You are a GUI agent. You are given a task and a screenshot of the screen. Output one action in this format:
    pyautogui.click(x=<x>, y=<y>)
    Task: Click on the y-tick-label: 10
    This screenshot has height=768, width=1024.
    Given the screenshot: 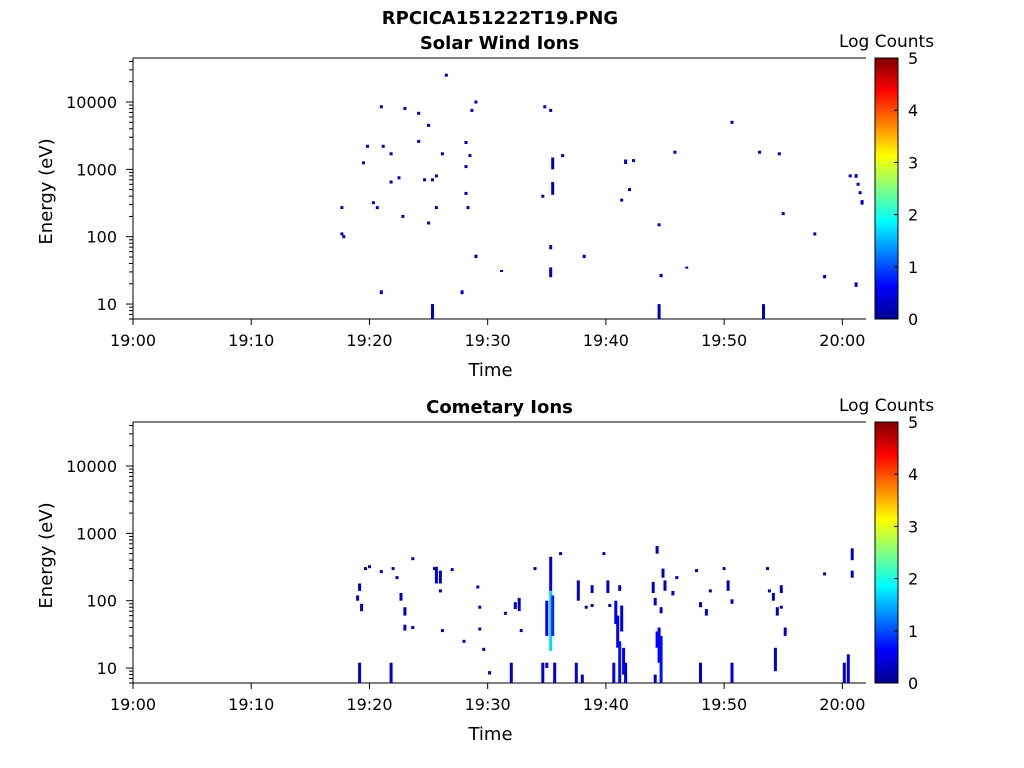 What is the action you would take?
    pyautogui.click(x=107, y=304)
    